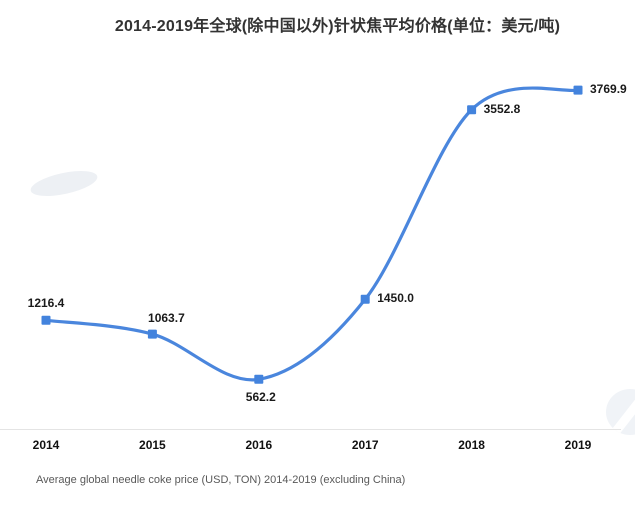 The height and width of the screenshot is (513, 635). What do you see at coordinates (152, 445) in the screenshot?
I see `x-axis-tick-2015: 2015` at bounding box center [152, 445].